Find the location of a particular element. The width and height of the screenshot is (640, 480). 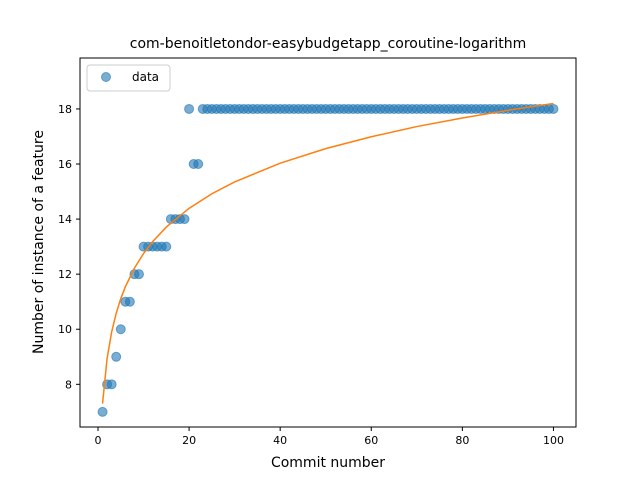

y-tick-label: 16 is located at coordinates (65, 164).